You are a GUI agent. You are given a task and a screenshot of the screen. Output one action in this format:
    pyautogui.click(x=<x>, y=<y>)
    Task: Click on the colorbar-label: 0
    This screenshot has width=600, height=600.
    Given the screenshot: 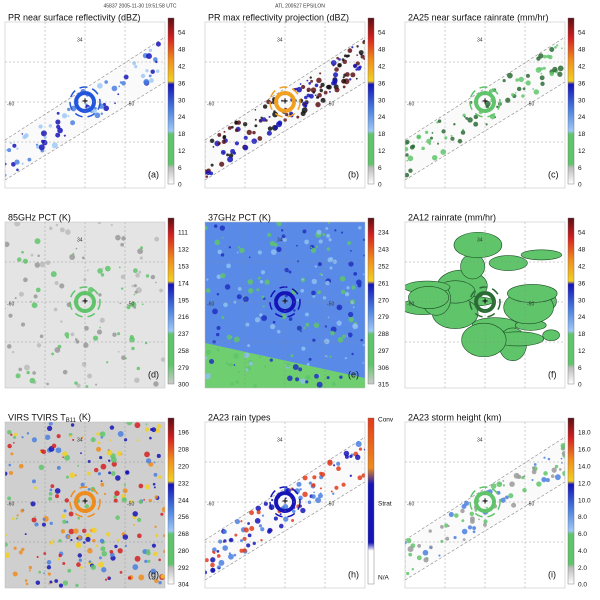 What is the action you would take?
    pyautogui.click(x=180, y=185)
    